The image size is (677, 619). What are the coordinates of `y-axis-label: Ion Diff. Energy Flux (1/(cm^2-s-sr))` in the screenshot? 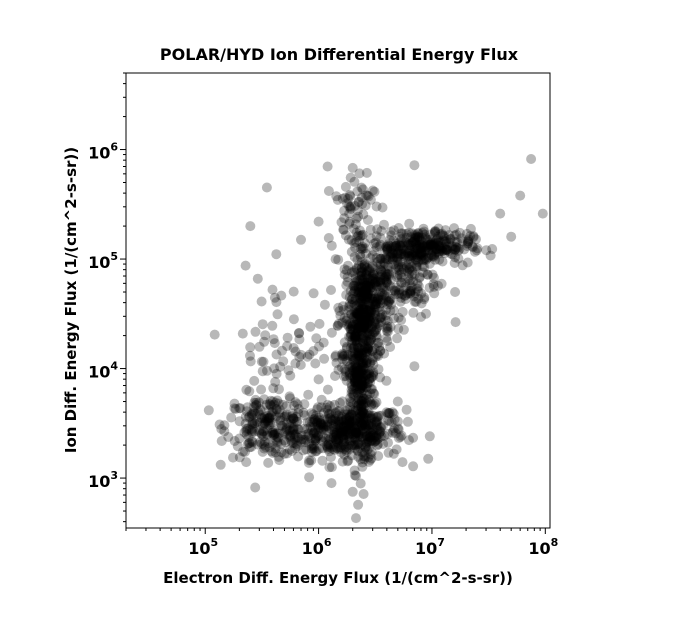 It's located at (71, 300).